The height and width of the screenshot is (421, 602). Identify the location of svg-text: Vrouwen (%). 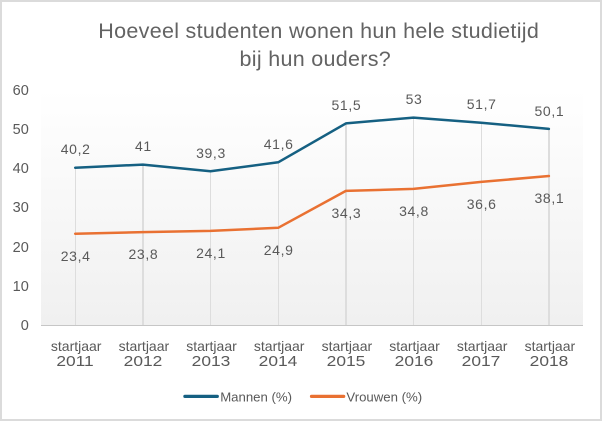
(384, 396).